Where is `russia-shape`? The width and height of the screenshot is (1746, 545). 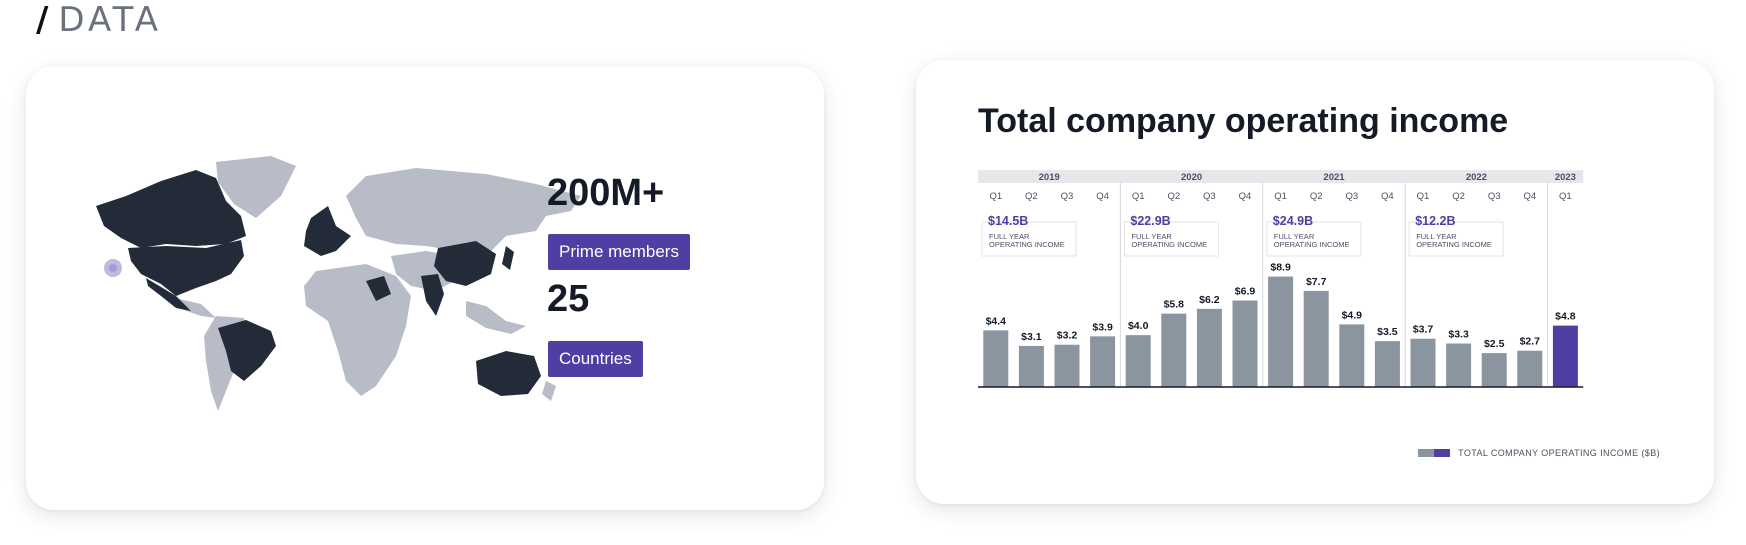 russia-shape is located at coordinates (463, 212).